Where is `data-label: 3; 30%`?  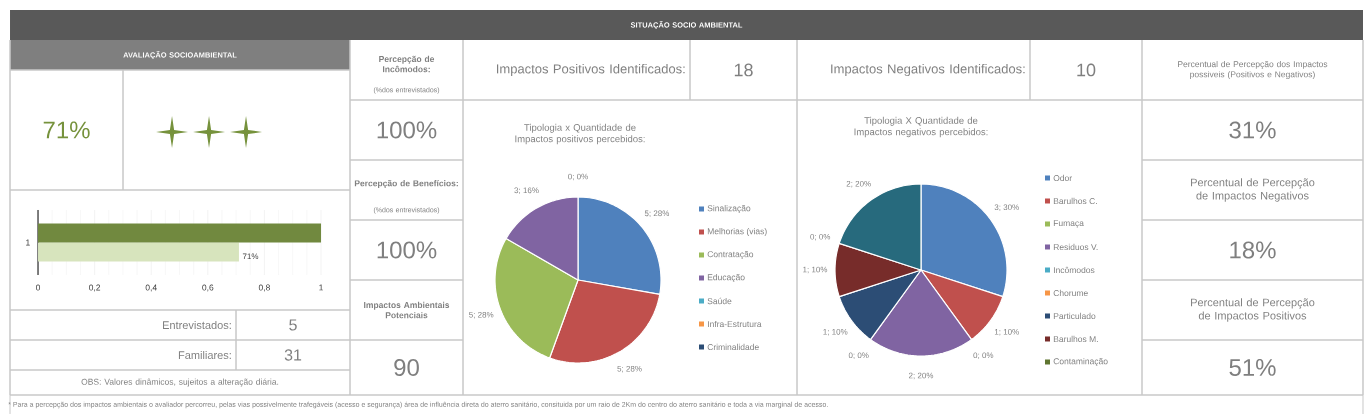
data-label: 3; 30% is located at coordinates (1006, 207).